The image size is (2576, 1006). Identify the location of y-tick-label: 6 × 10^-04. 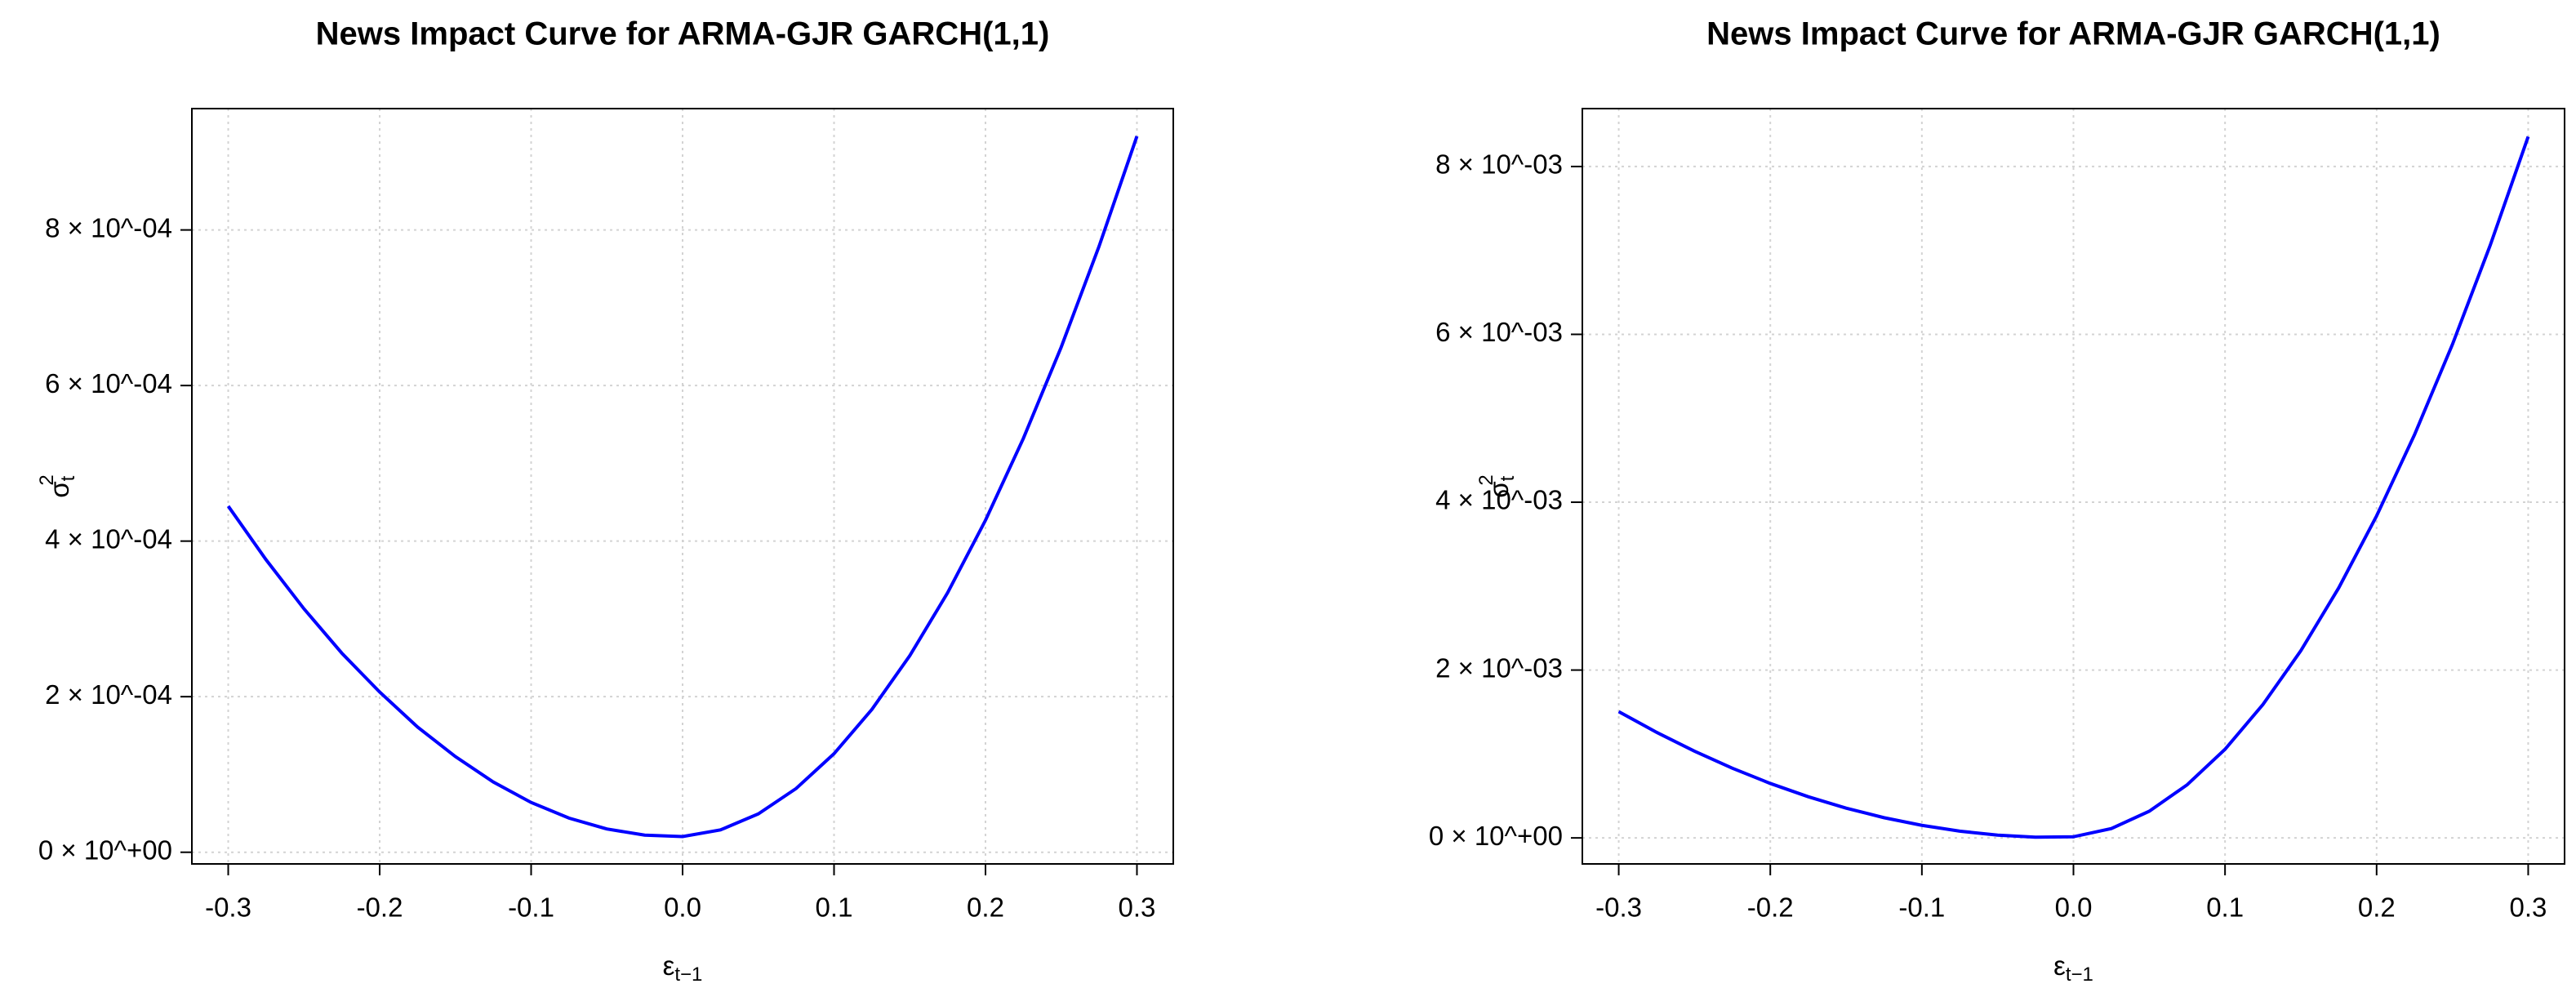
(108, 383).